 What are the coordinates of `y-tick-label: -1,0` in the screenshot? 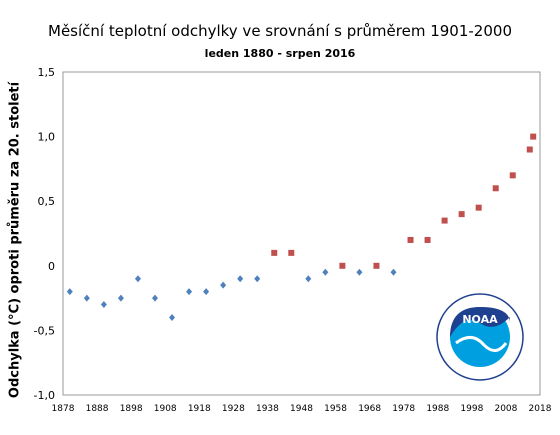 It's located at (44, 395).